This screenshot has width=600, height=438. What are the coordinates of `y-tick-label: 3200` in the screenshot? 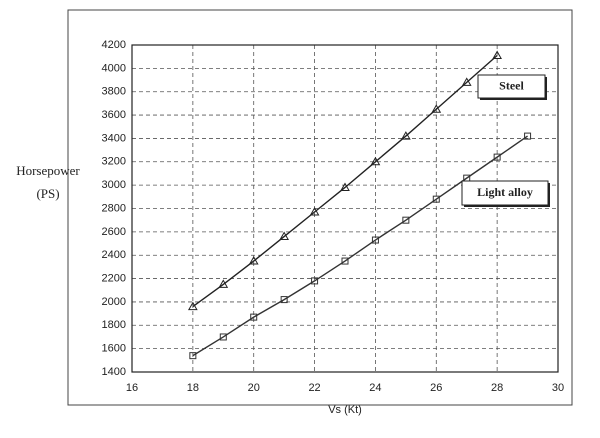 It's located at (114, 162).